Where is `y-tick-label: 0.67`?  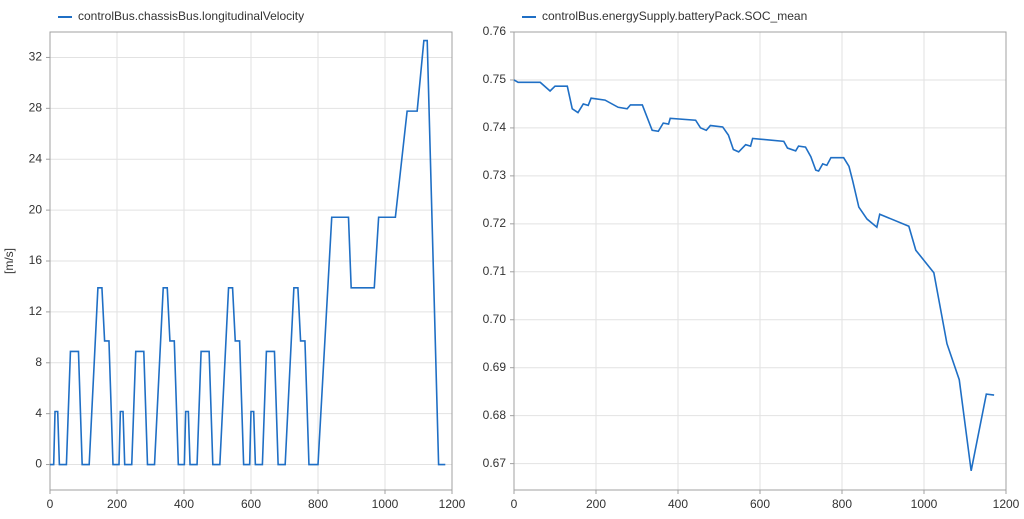
y-tick-label: 0.67 is located at coordinates (495, 463).